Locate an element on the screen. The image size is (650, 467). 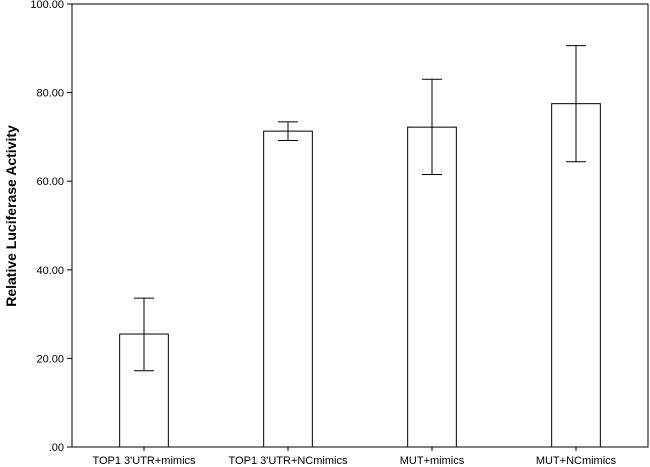
y-axis-title: Relative Luciferase Activity is located at coordinates (11, 216).